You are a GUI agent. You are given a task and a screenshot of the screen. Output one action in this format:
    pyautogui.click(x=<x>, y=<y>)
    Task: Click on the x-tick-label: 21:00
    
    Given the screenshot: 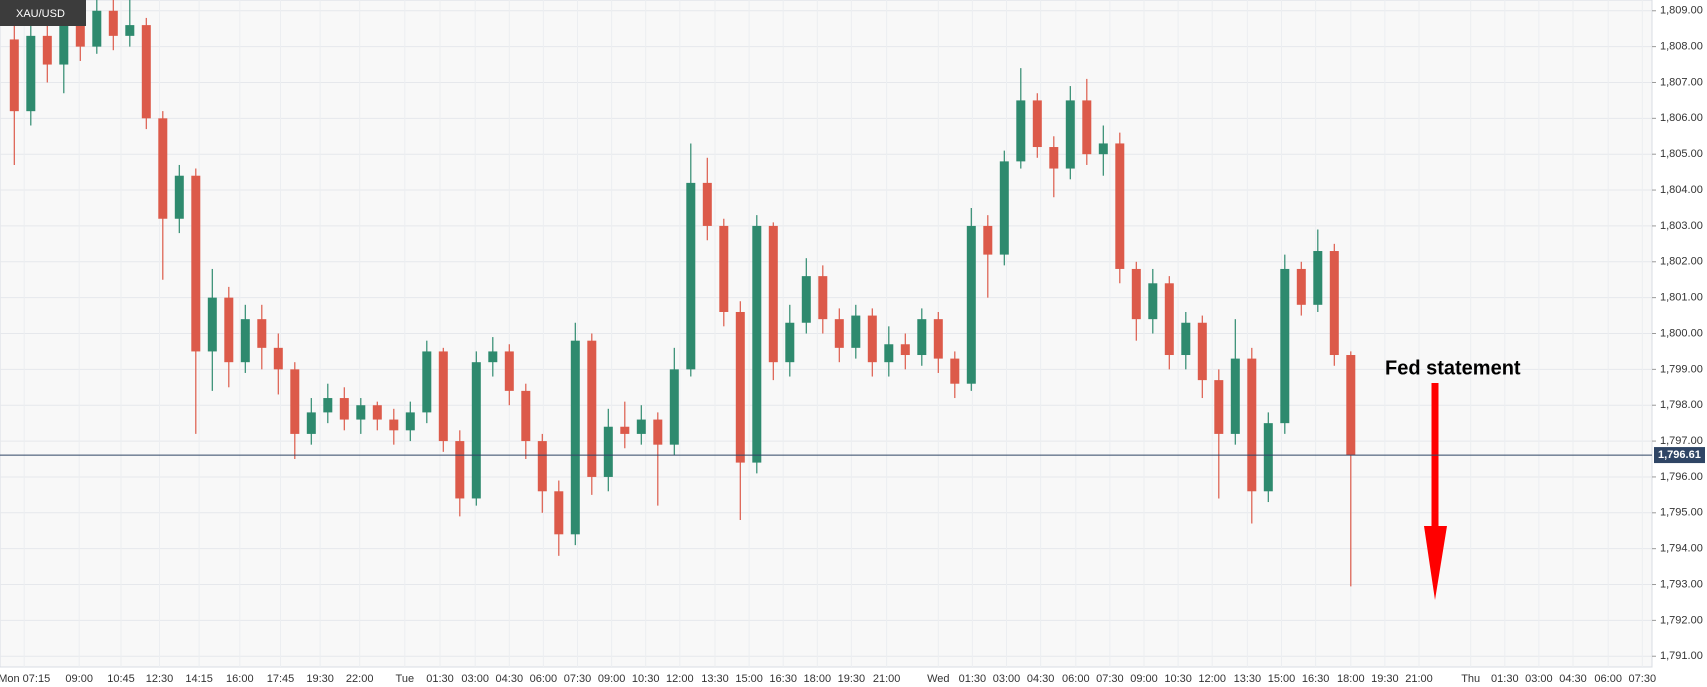 What is the action you would take?
    pyautogui.click(x=1419, y=679)
    